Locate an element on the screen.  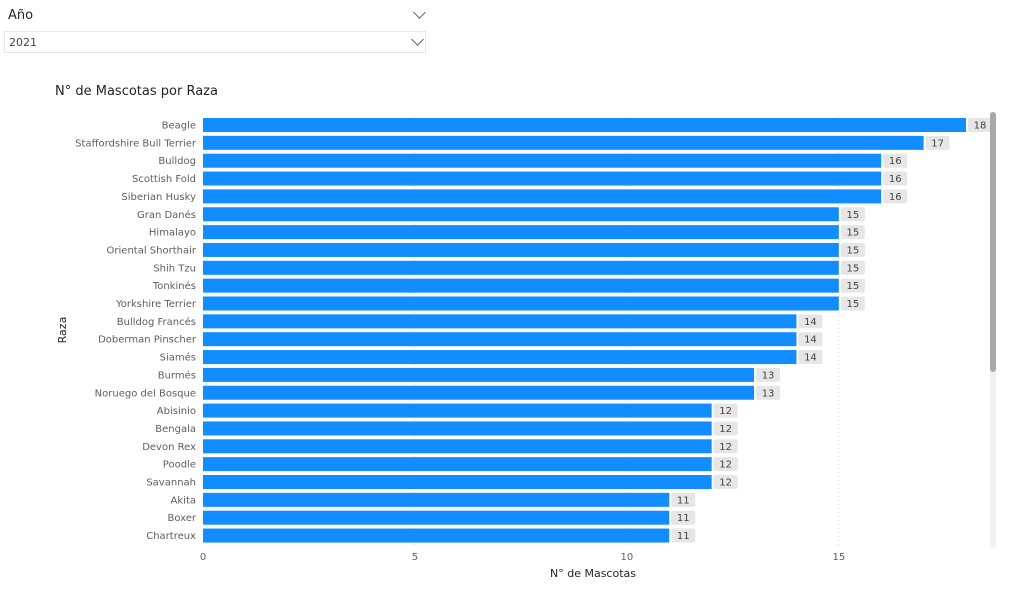
data-label: 17 is located at coordinates (937, 143).